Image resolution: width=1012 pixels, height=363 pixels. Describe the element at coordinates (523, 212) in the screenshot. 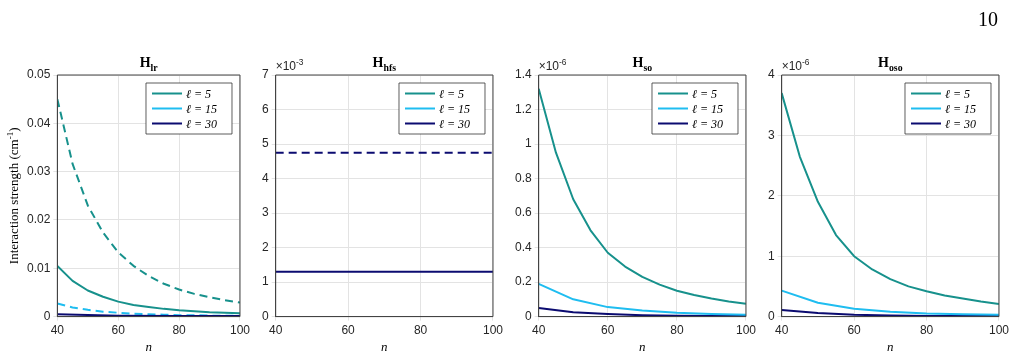

I see `y-tick-label: 0.6` at that location.